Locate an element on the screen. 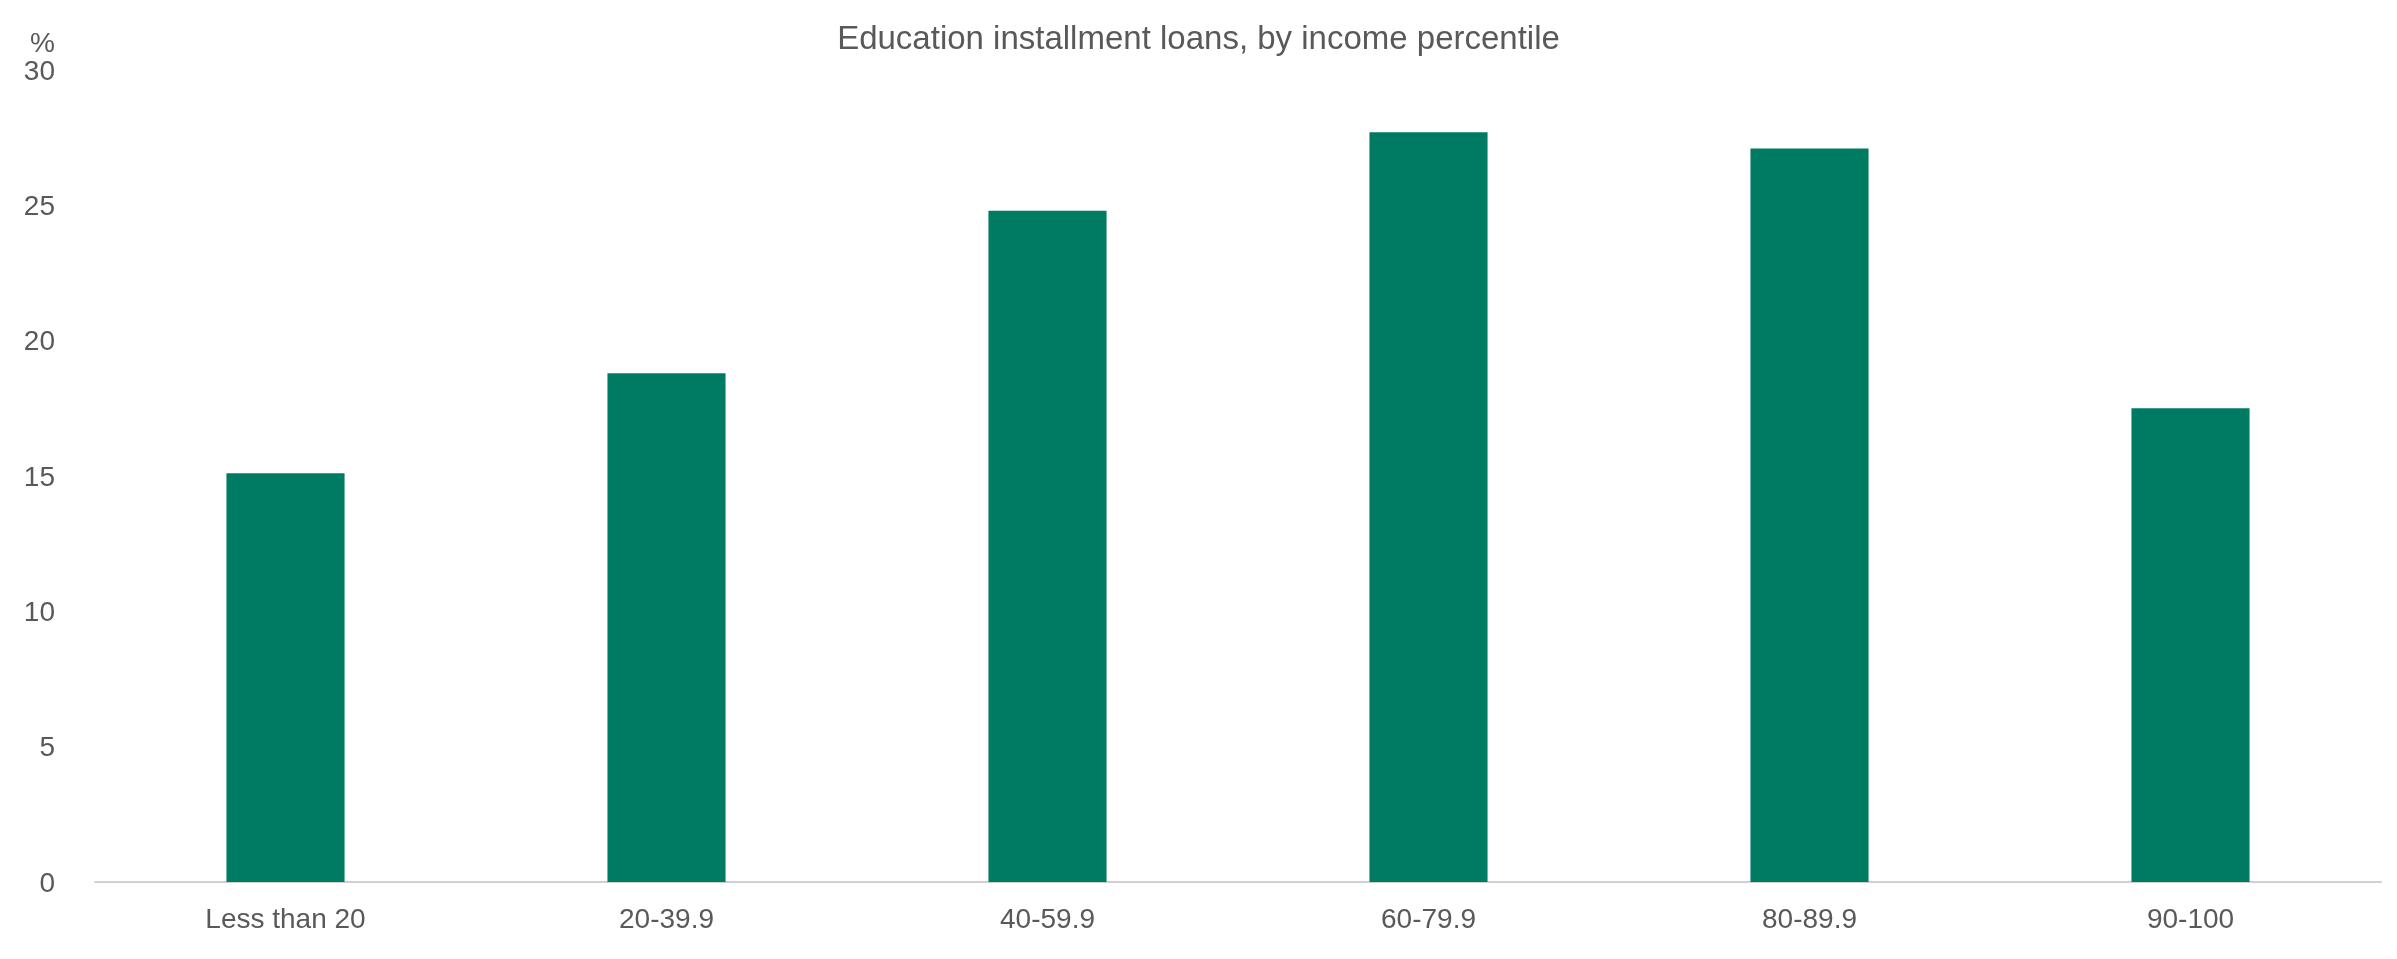  y-tick-label: 15 is located at coordinates (39, 476).